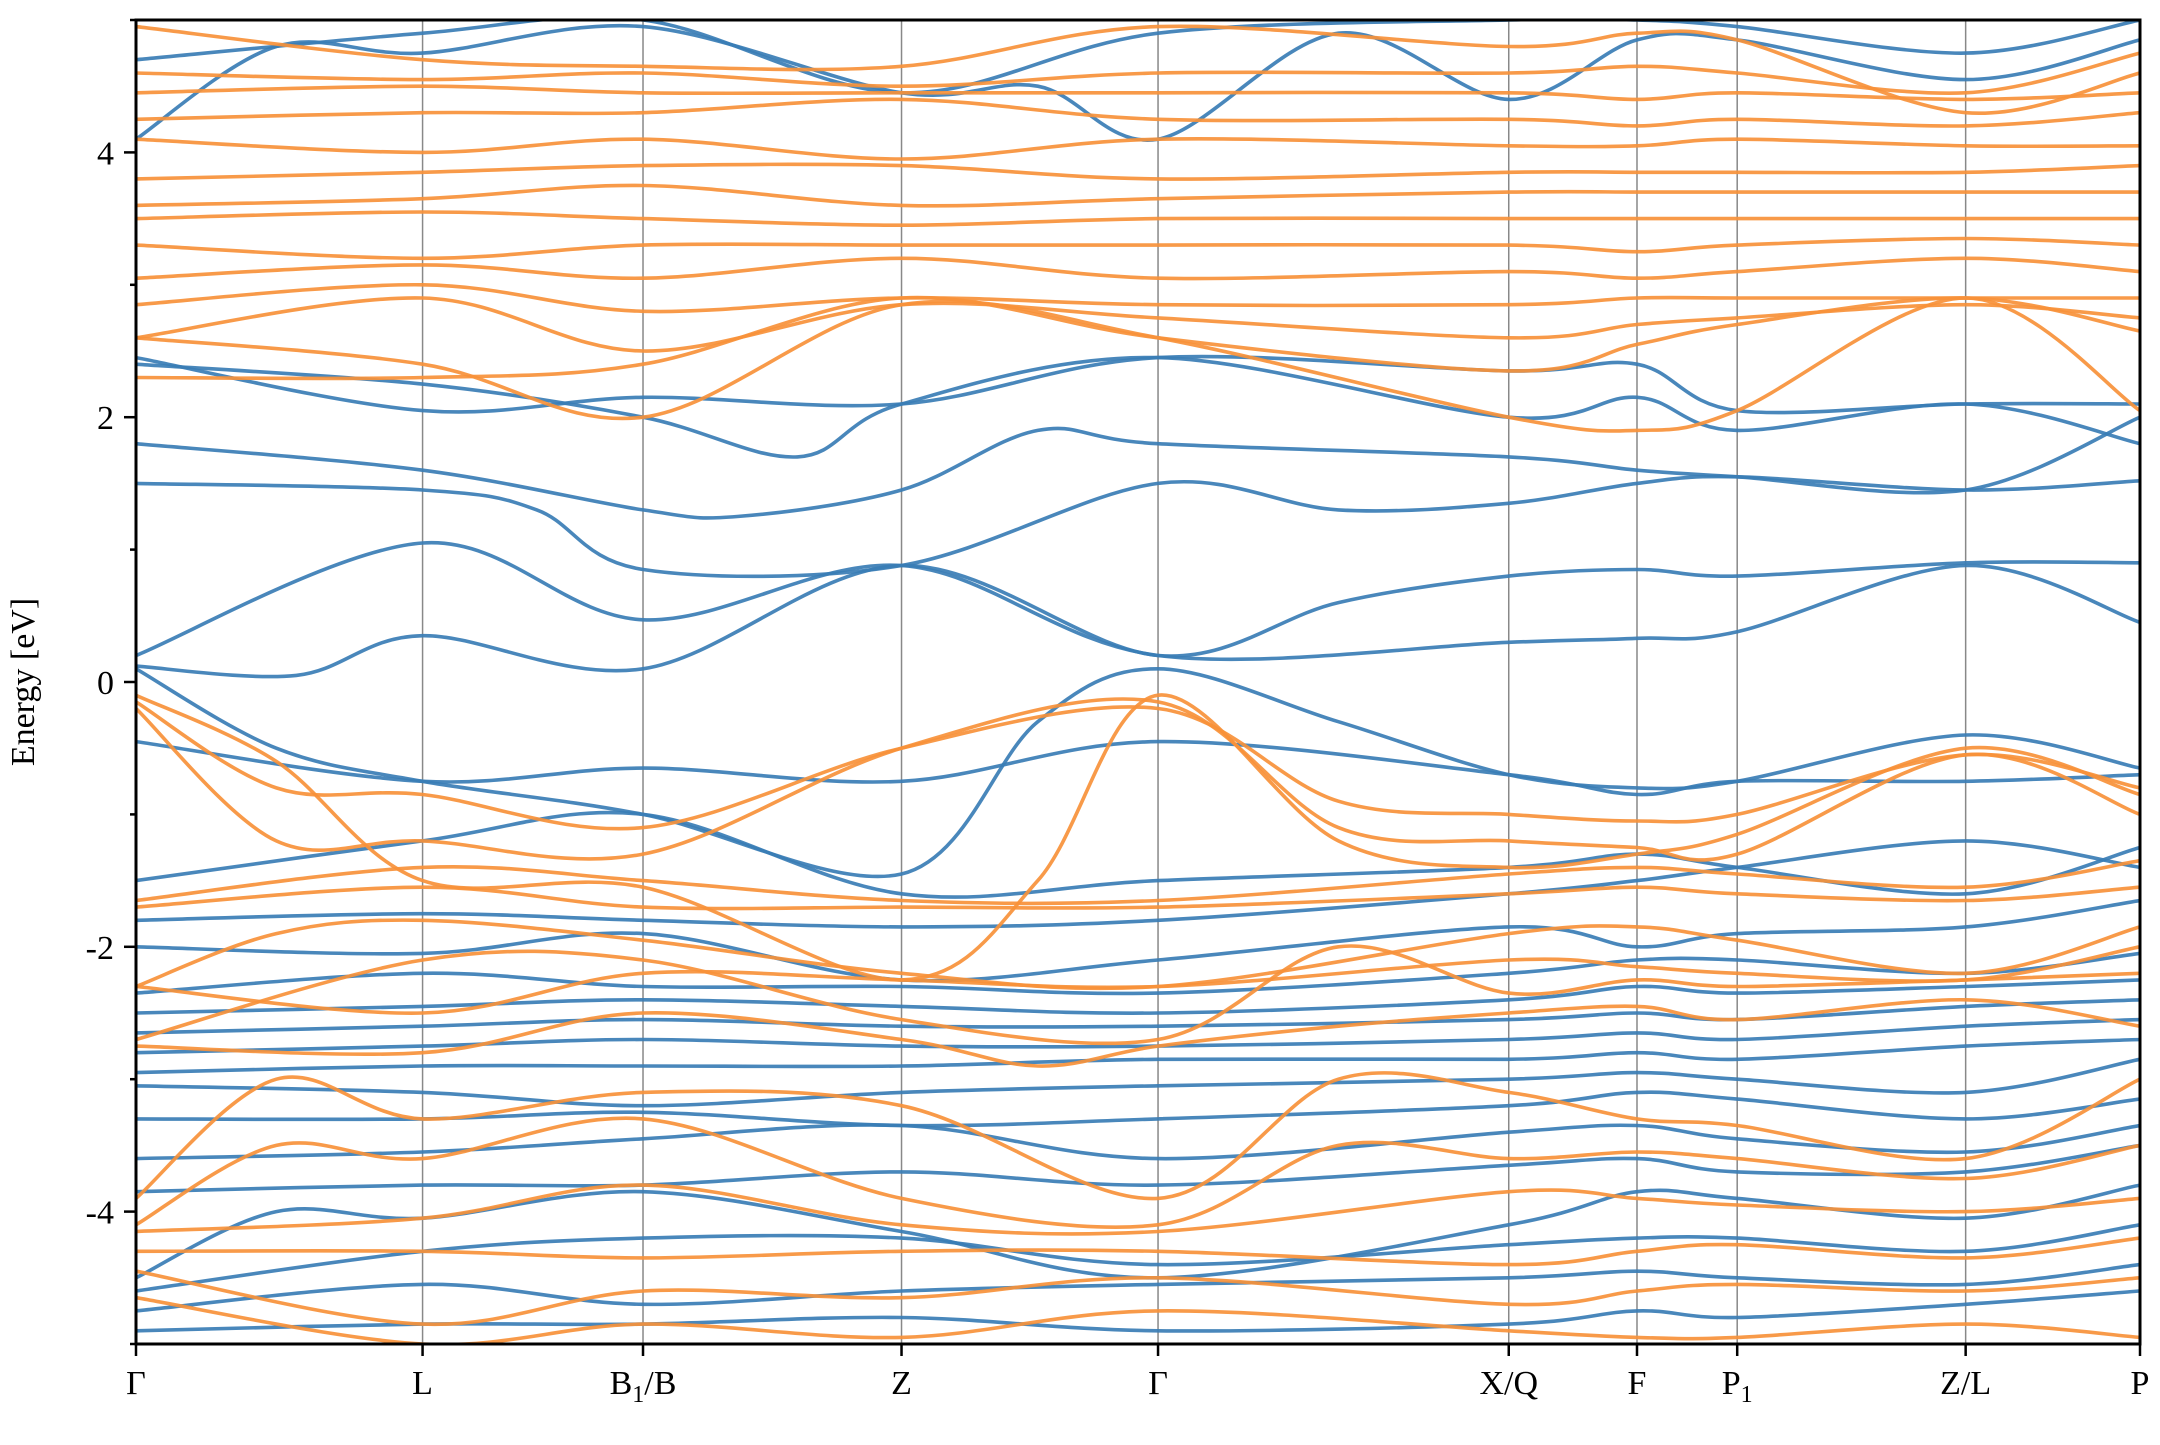  What do you see at coordinates (105, 418) in the screenshot?
I see `y-tick-label: 2` at bounding box center [105, 418].